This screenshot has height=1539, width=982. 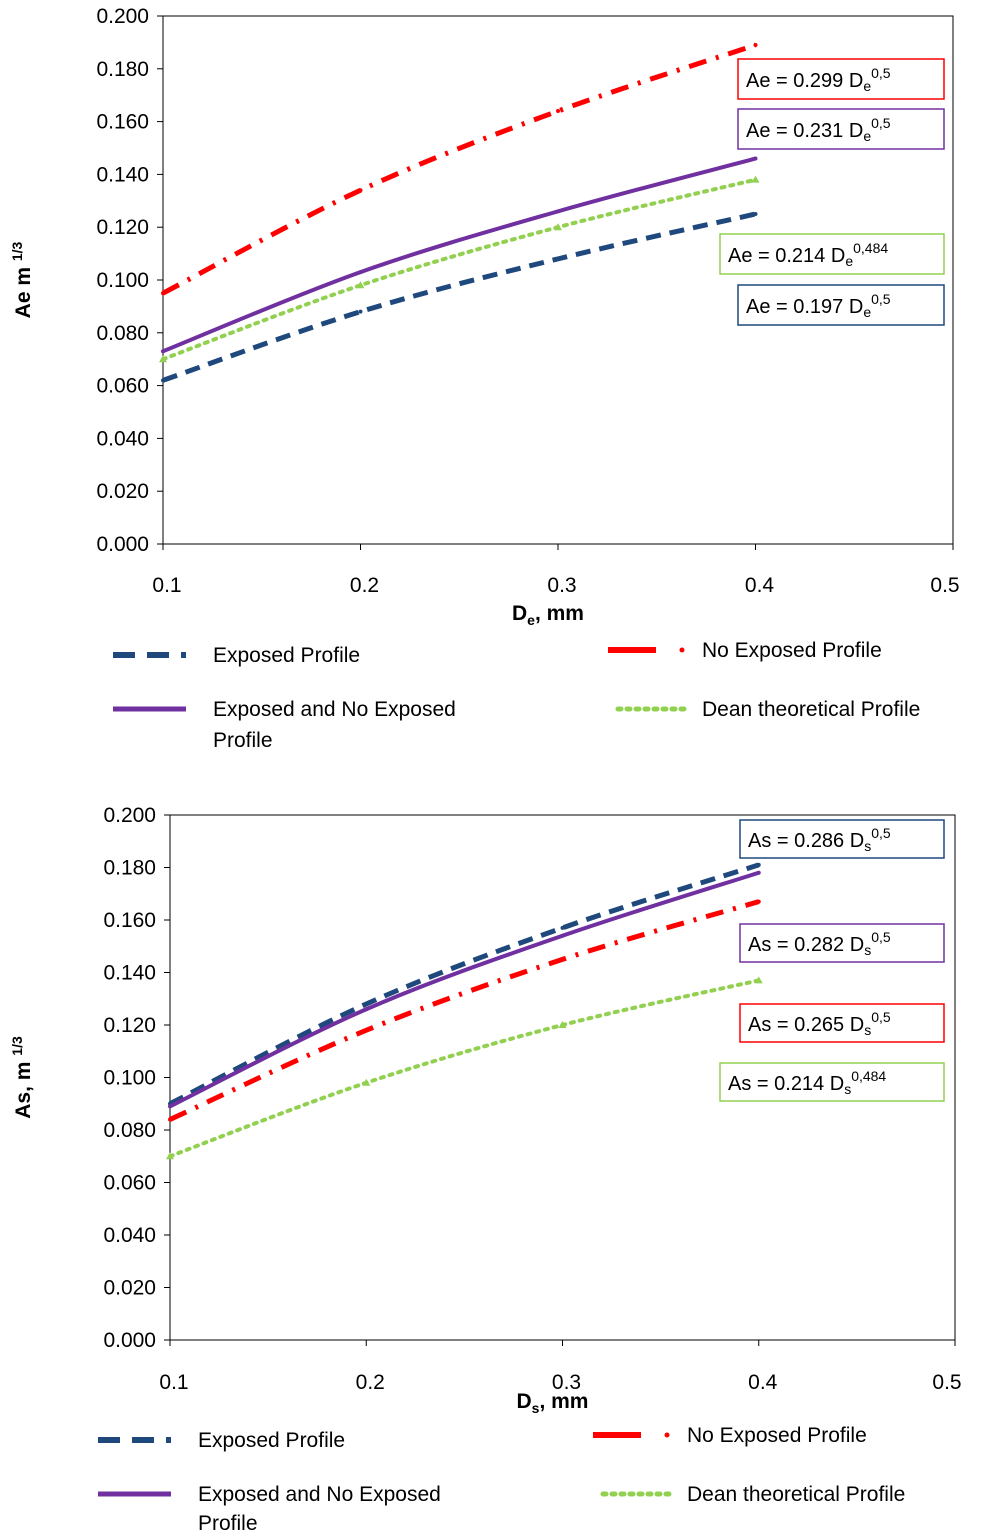 What do you see at coordinates (818, 129) in the screenshot?
I see `equation-label: Ae = 0.231 De0,5` at bounding box center [818, 129].